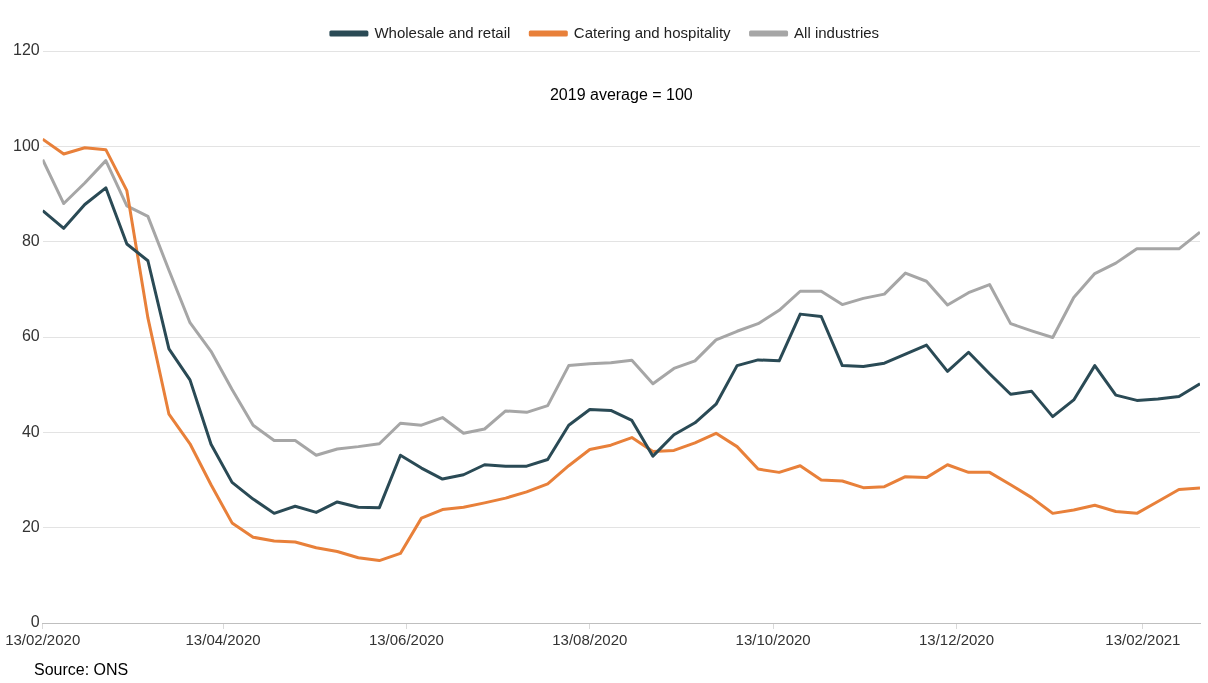 This screenshot has height=683, width=1208. I want to click on y-tick-label: 40, so click(30, 431).